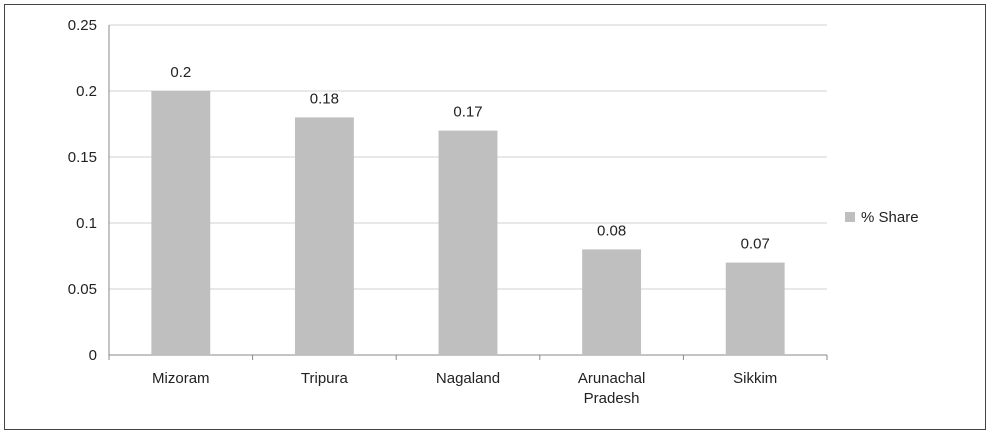 The image size is (992, 436). What do you see at coordinates (467, 112) in the screenshot?
I see `data-label: 0.17` at bounding box center [467, 112].